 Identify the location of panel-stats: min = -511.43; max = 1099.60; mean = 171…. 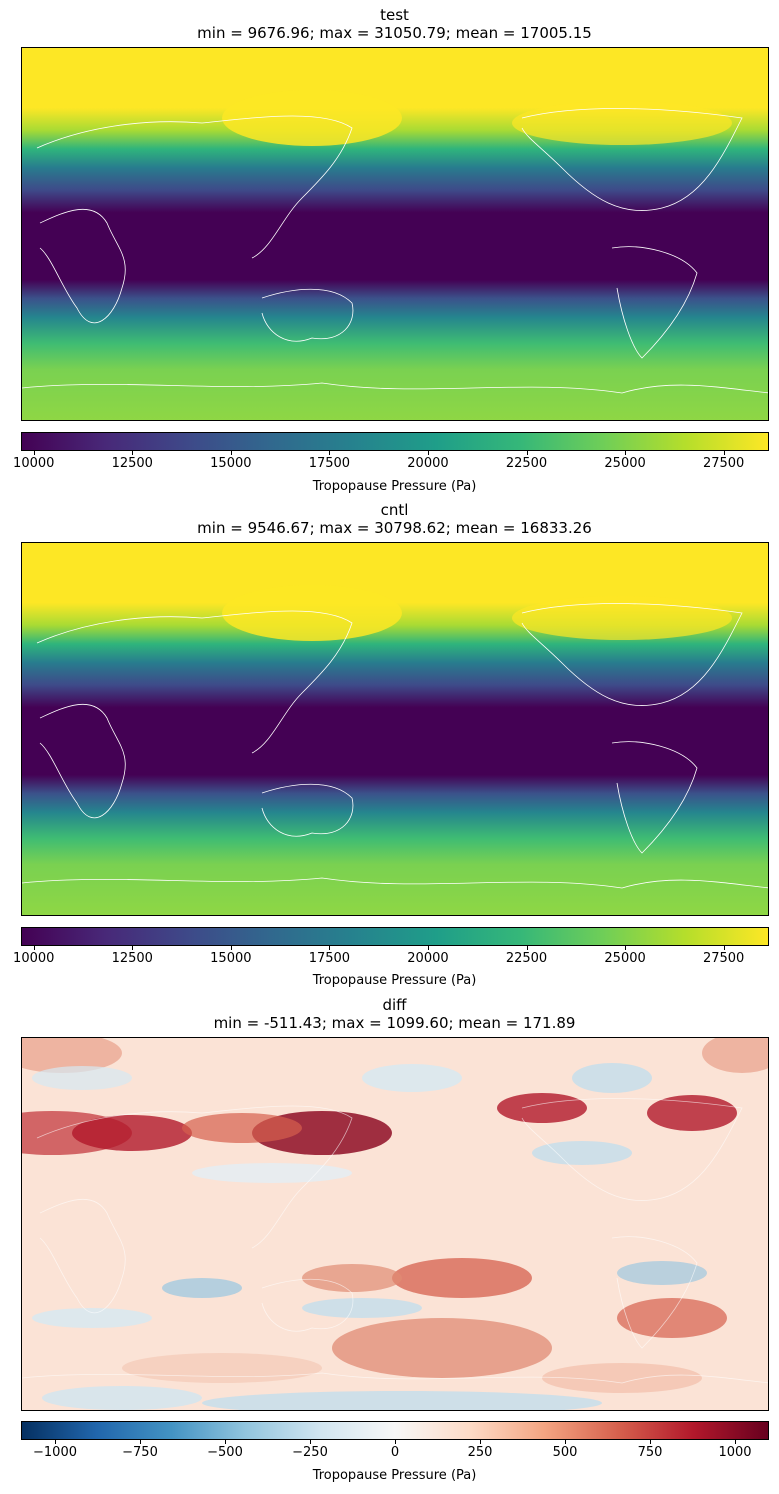
(394, 1023).